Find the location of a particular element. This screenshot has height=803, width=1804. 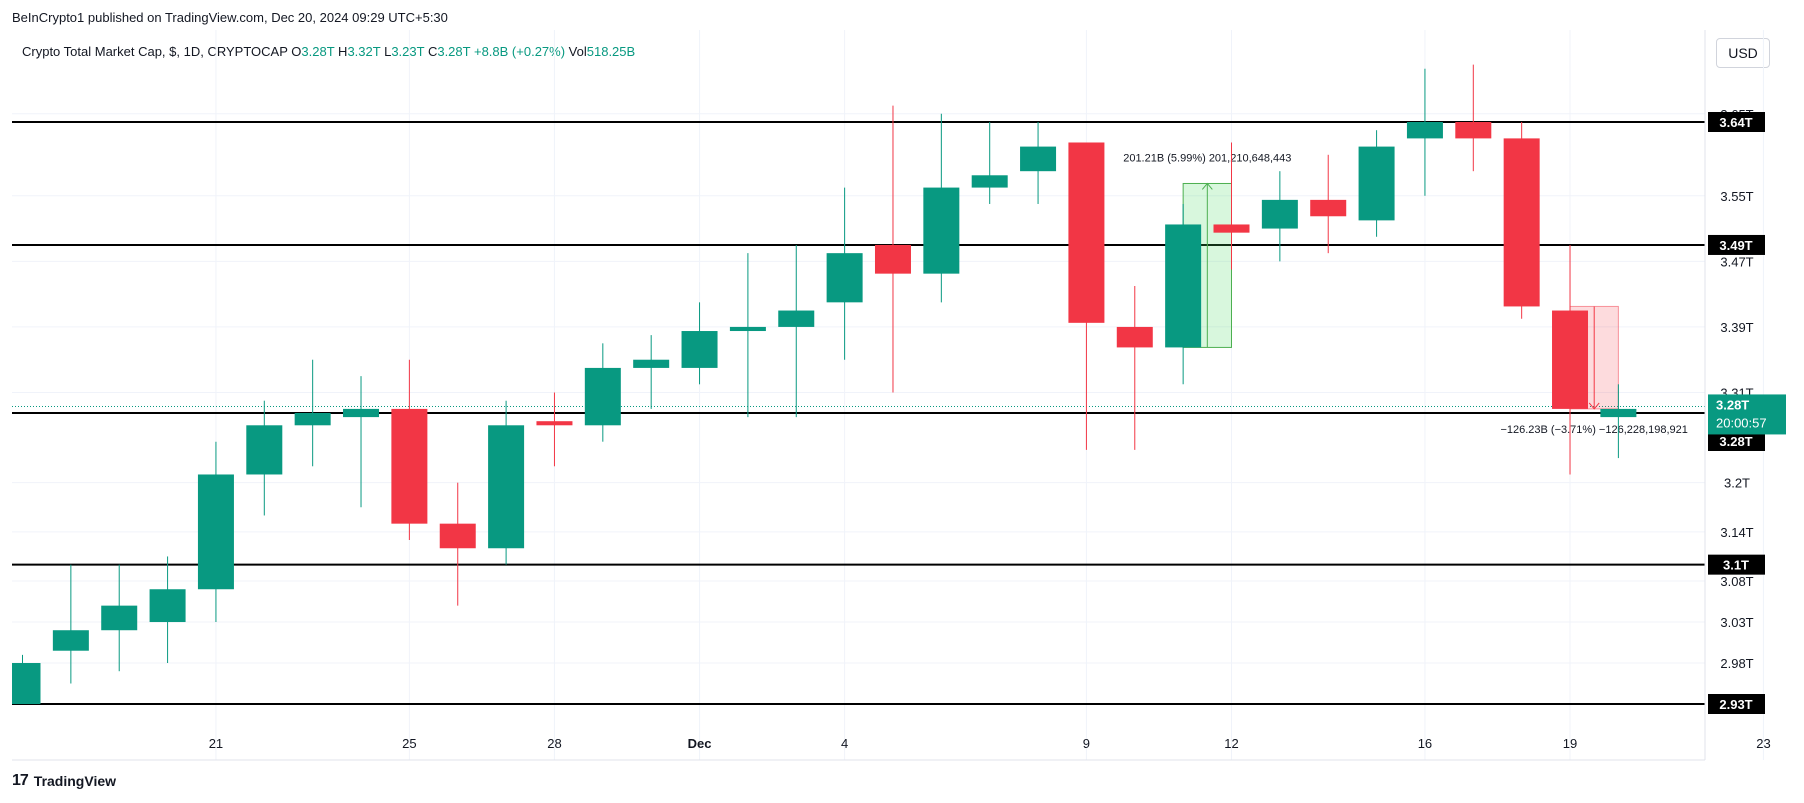

low-label: L is located at coordinates (388, 51).